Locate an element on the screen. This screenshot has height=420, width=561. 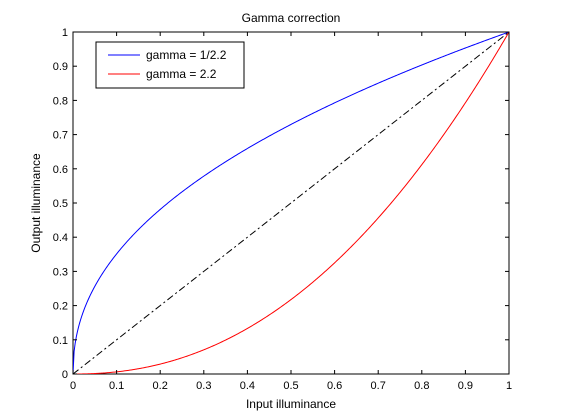
y-tick-label: 0.8 is located at coordinates (60, 101).